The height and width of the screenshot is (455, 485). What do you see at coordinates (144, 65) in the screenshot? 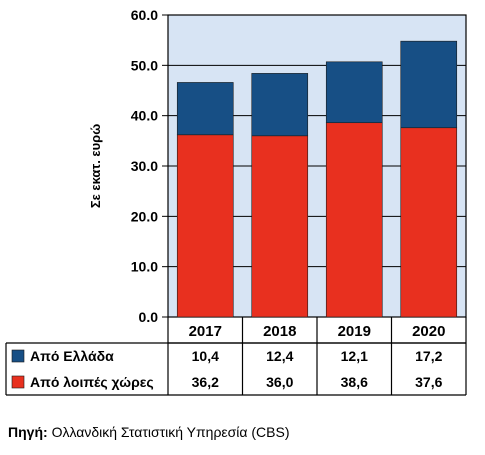
I see `y-tick-label: 50.0` at bounding box center [144, 65].